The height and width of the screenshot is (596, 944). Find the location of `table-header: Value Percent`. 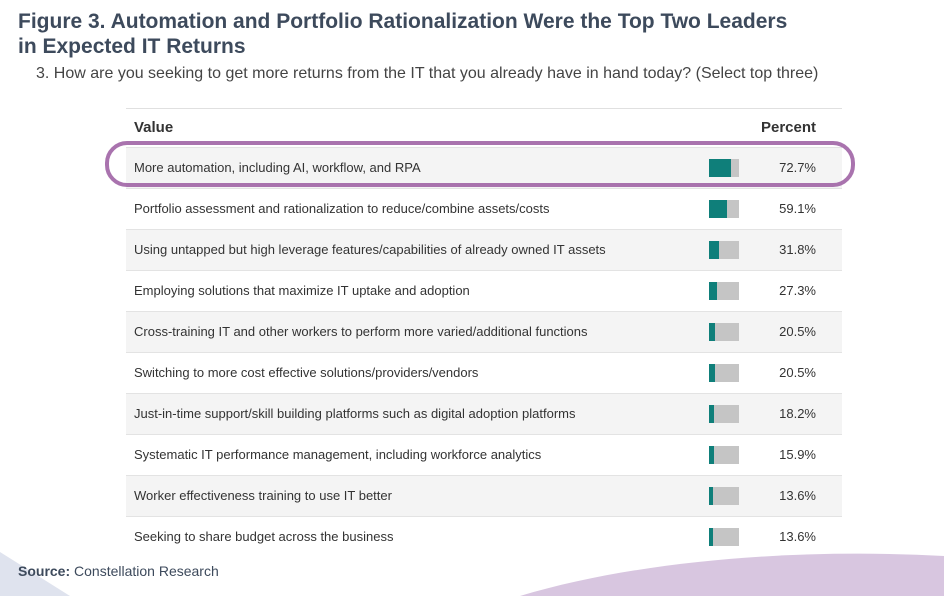

table-header: Value Percent is located at coordinates (484, 128).